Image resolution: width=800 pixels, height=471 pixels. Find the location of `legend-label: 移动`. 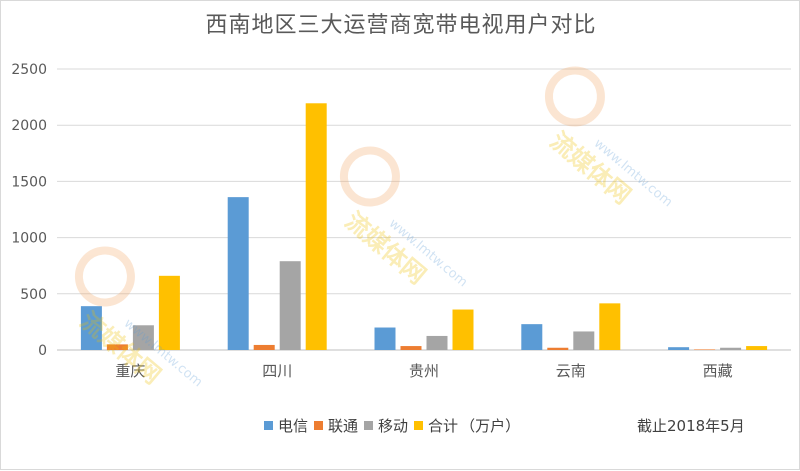

legend-label: 移动 is located at coordinates (393, 426).